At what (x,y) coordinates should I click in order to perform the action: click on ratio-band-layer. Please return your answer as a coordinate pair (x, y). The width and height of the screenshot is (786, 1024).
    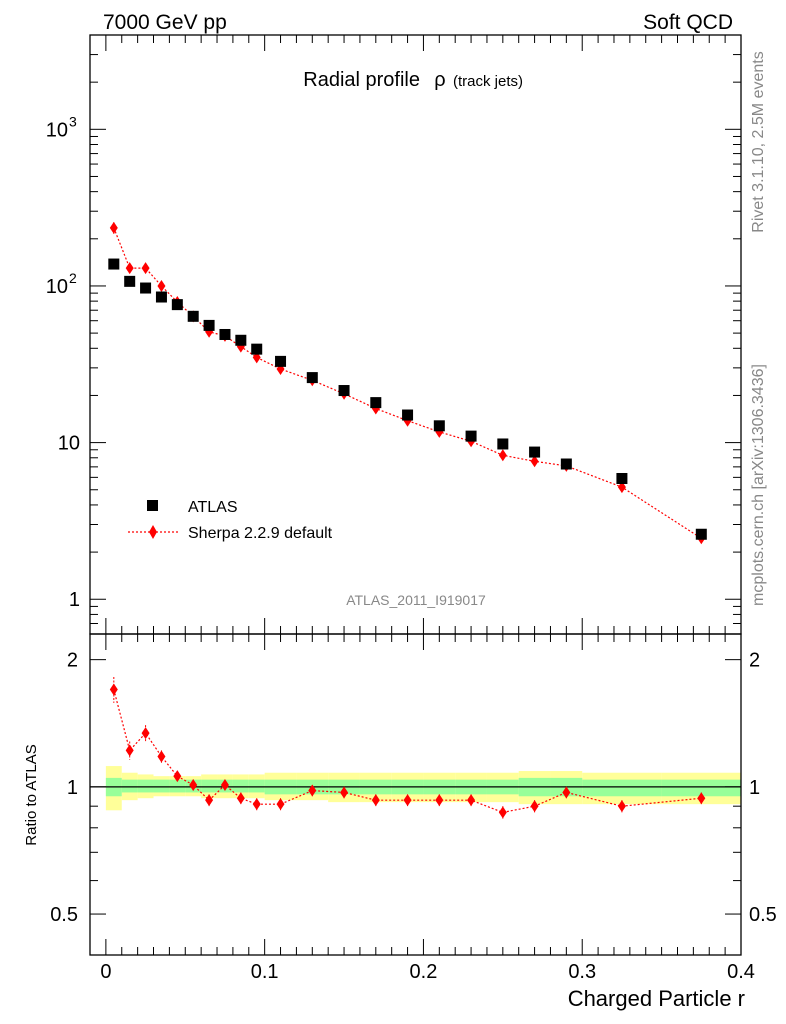
    Looking at the image, I should click on (415, 788).